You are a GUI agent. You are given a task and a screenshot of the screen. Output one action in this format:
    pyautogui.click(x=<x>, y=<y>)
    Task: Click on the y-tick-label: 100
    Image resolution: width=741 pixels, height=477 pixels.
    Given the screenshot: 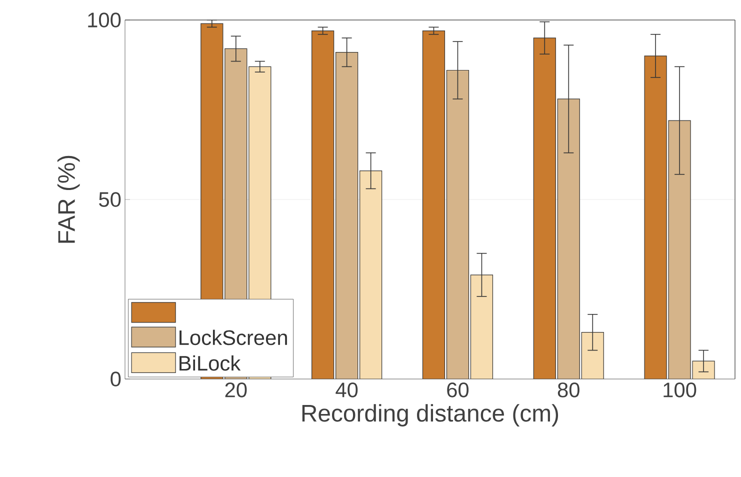 What is the action you would take?
    pyautogui.click(x=104, y=20)
    